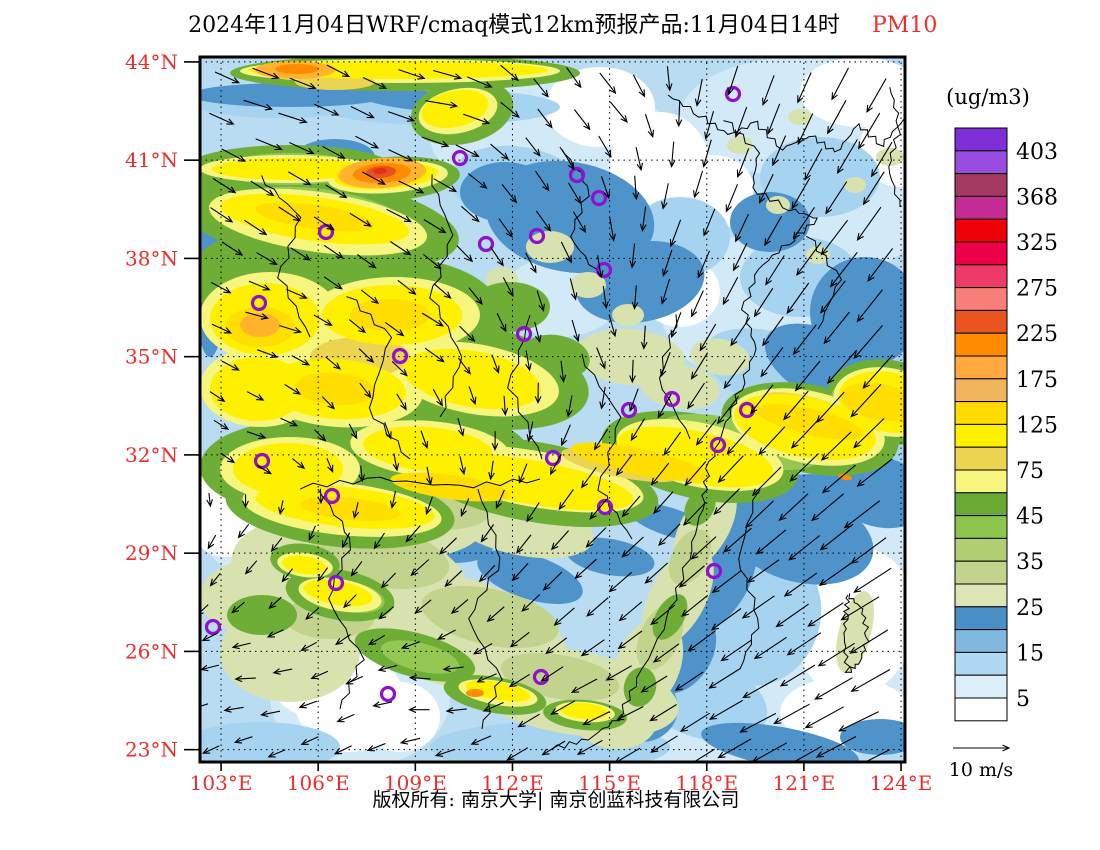 The width and height of the screenshot is (1100, 850). Describe the element at coordinates (982, 748) in the screenshot. I see `wind-scale-arrow` at that location.